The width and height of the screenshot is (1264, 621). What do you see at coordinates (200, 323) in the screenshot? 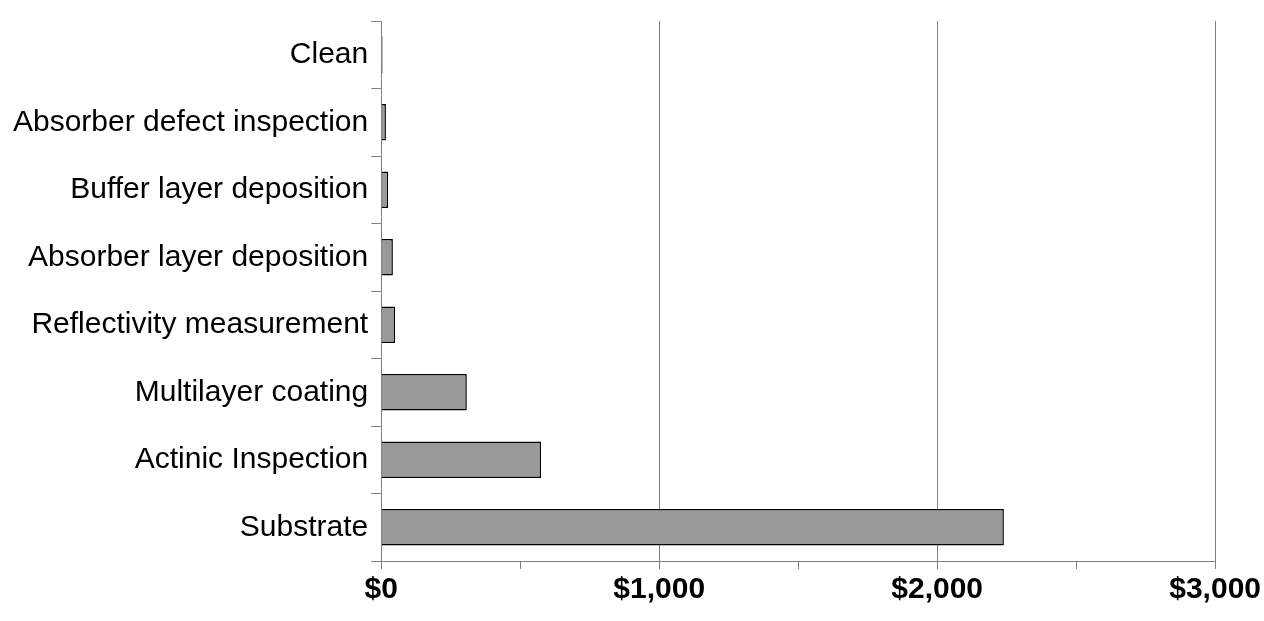
I see `y-tick-label: Reflectivity measurement` at bounding box center [200, 323].